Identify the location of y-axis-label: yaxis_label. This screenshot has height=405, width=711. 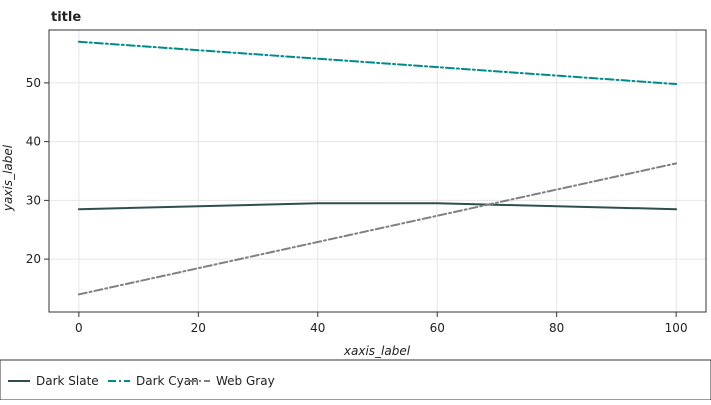
(8, 178).